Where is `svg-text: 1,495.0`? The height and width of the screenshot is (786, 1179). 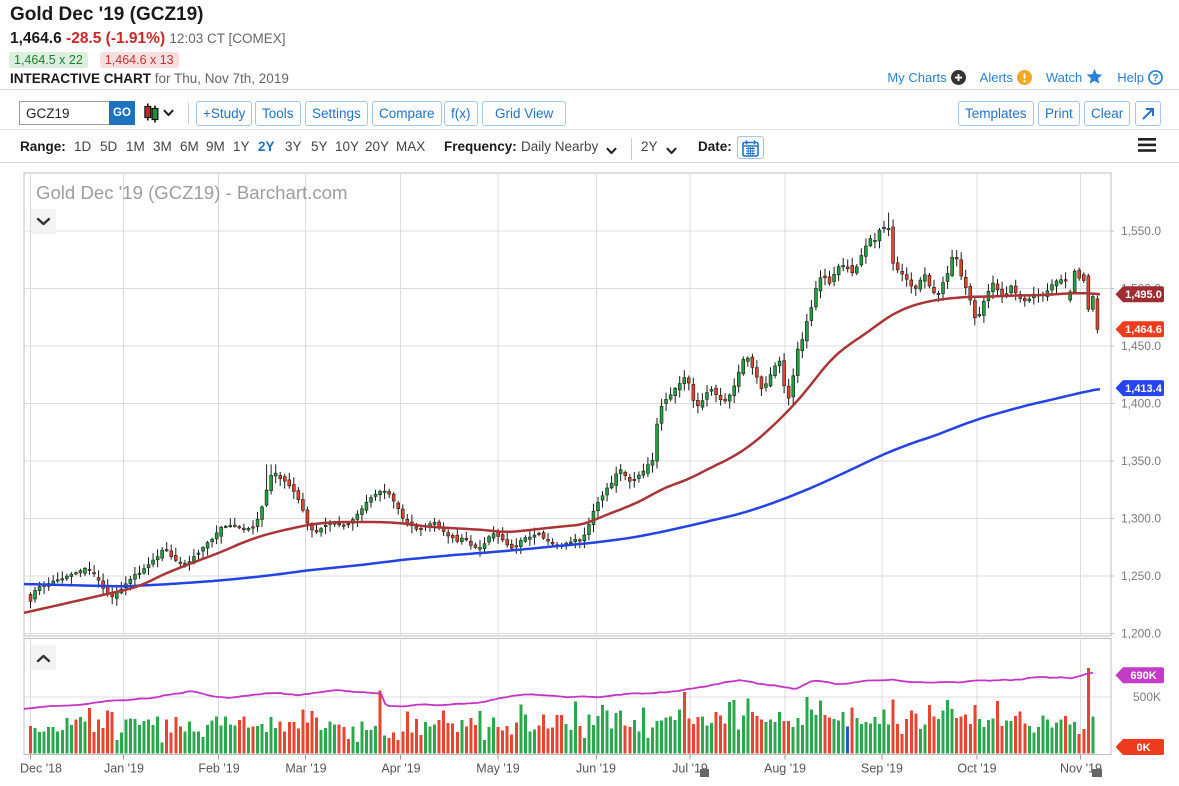 svg-text: 1,495.0 is located at coordinates (1143, 295).